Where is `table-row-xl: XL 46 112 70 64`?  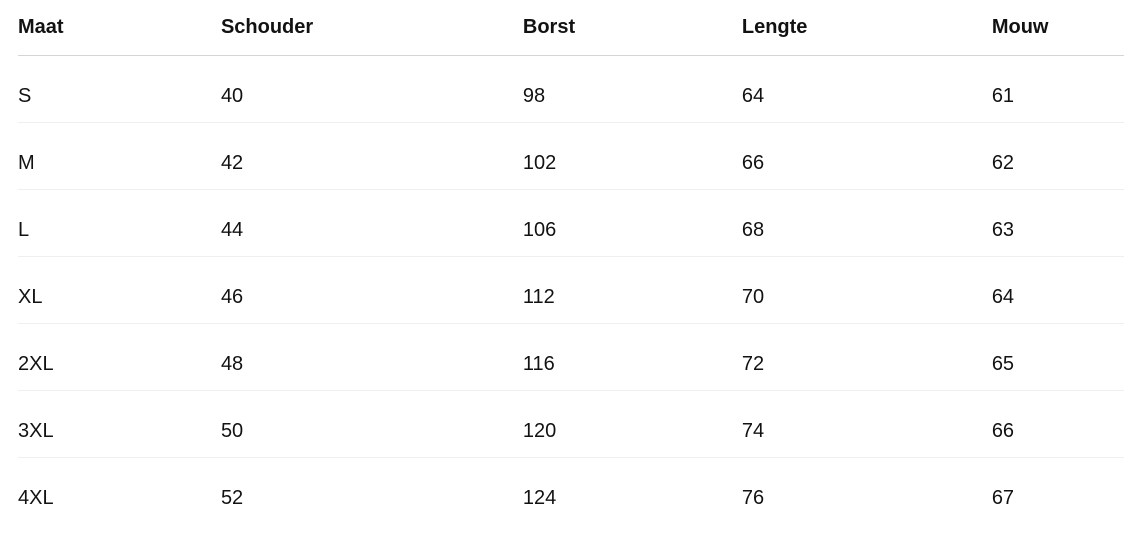
table-row-xl: XL 46 112 70 64 is located at coordinates (571, 290).